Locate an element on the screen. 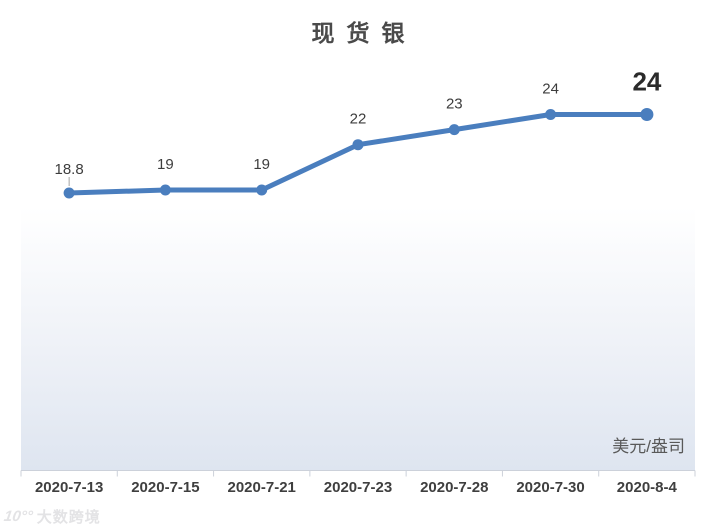 Image resolution: width=716 pixels, height=532 pixels. watermark-text: 大数跨境 is located at coordinates (68, 517).